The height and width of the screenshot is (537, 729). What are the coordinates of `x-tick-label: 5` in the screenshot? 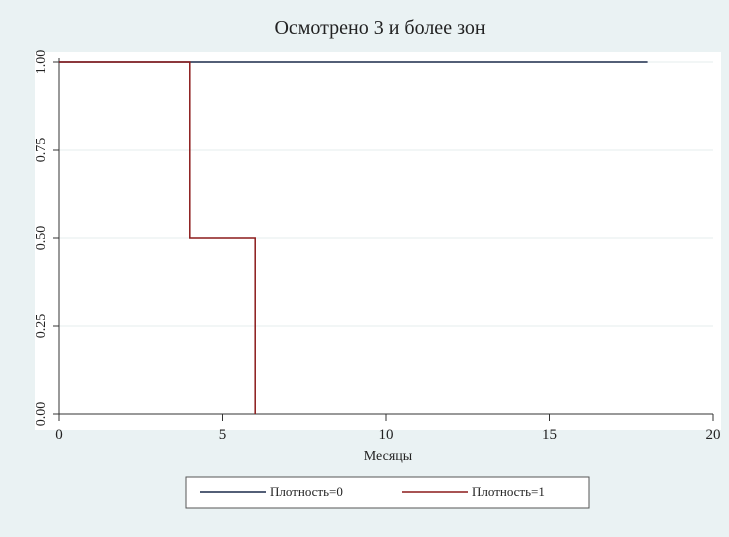 It's located at (223, 435).